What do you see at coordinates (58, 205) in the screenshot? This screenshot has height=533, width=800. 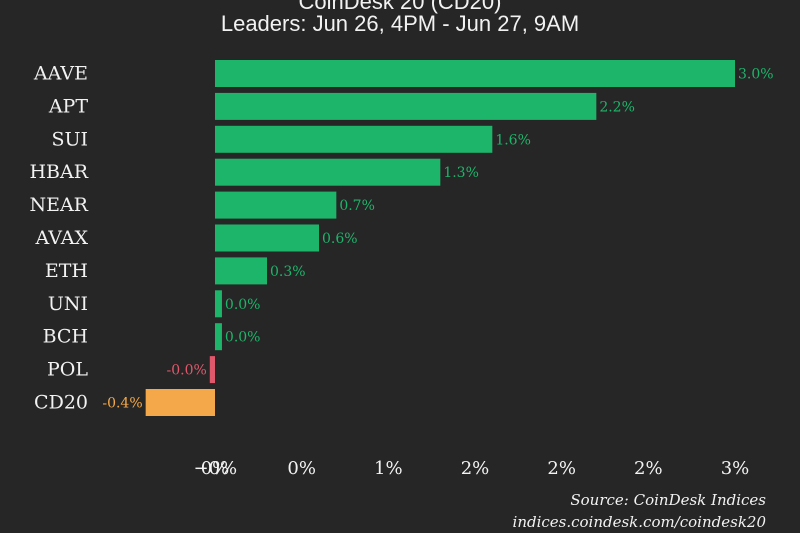 I see `category-label: NEAR` at bounding box center [58, 205].